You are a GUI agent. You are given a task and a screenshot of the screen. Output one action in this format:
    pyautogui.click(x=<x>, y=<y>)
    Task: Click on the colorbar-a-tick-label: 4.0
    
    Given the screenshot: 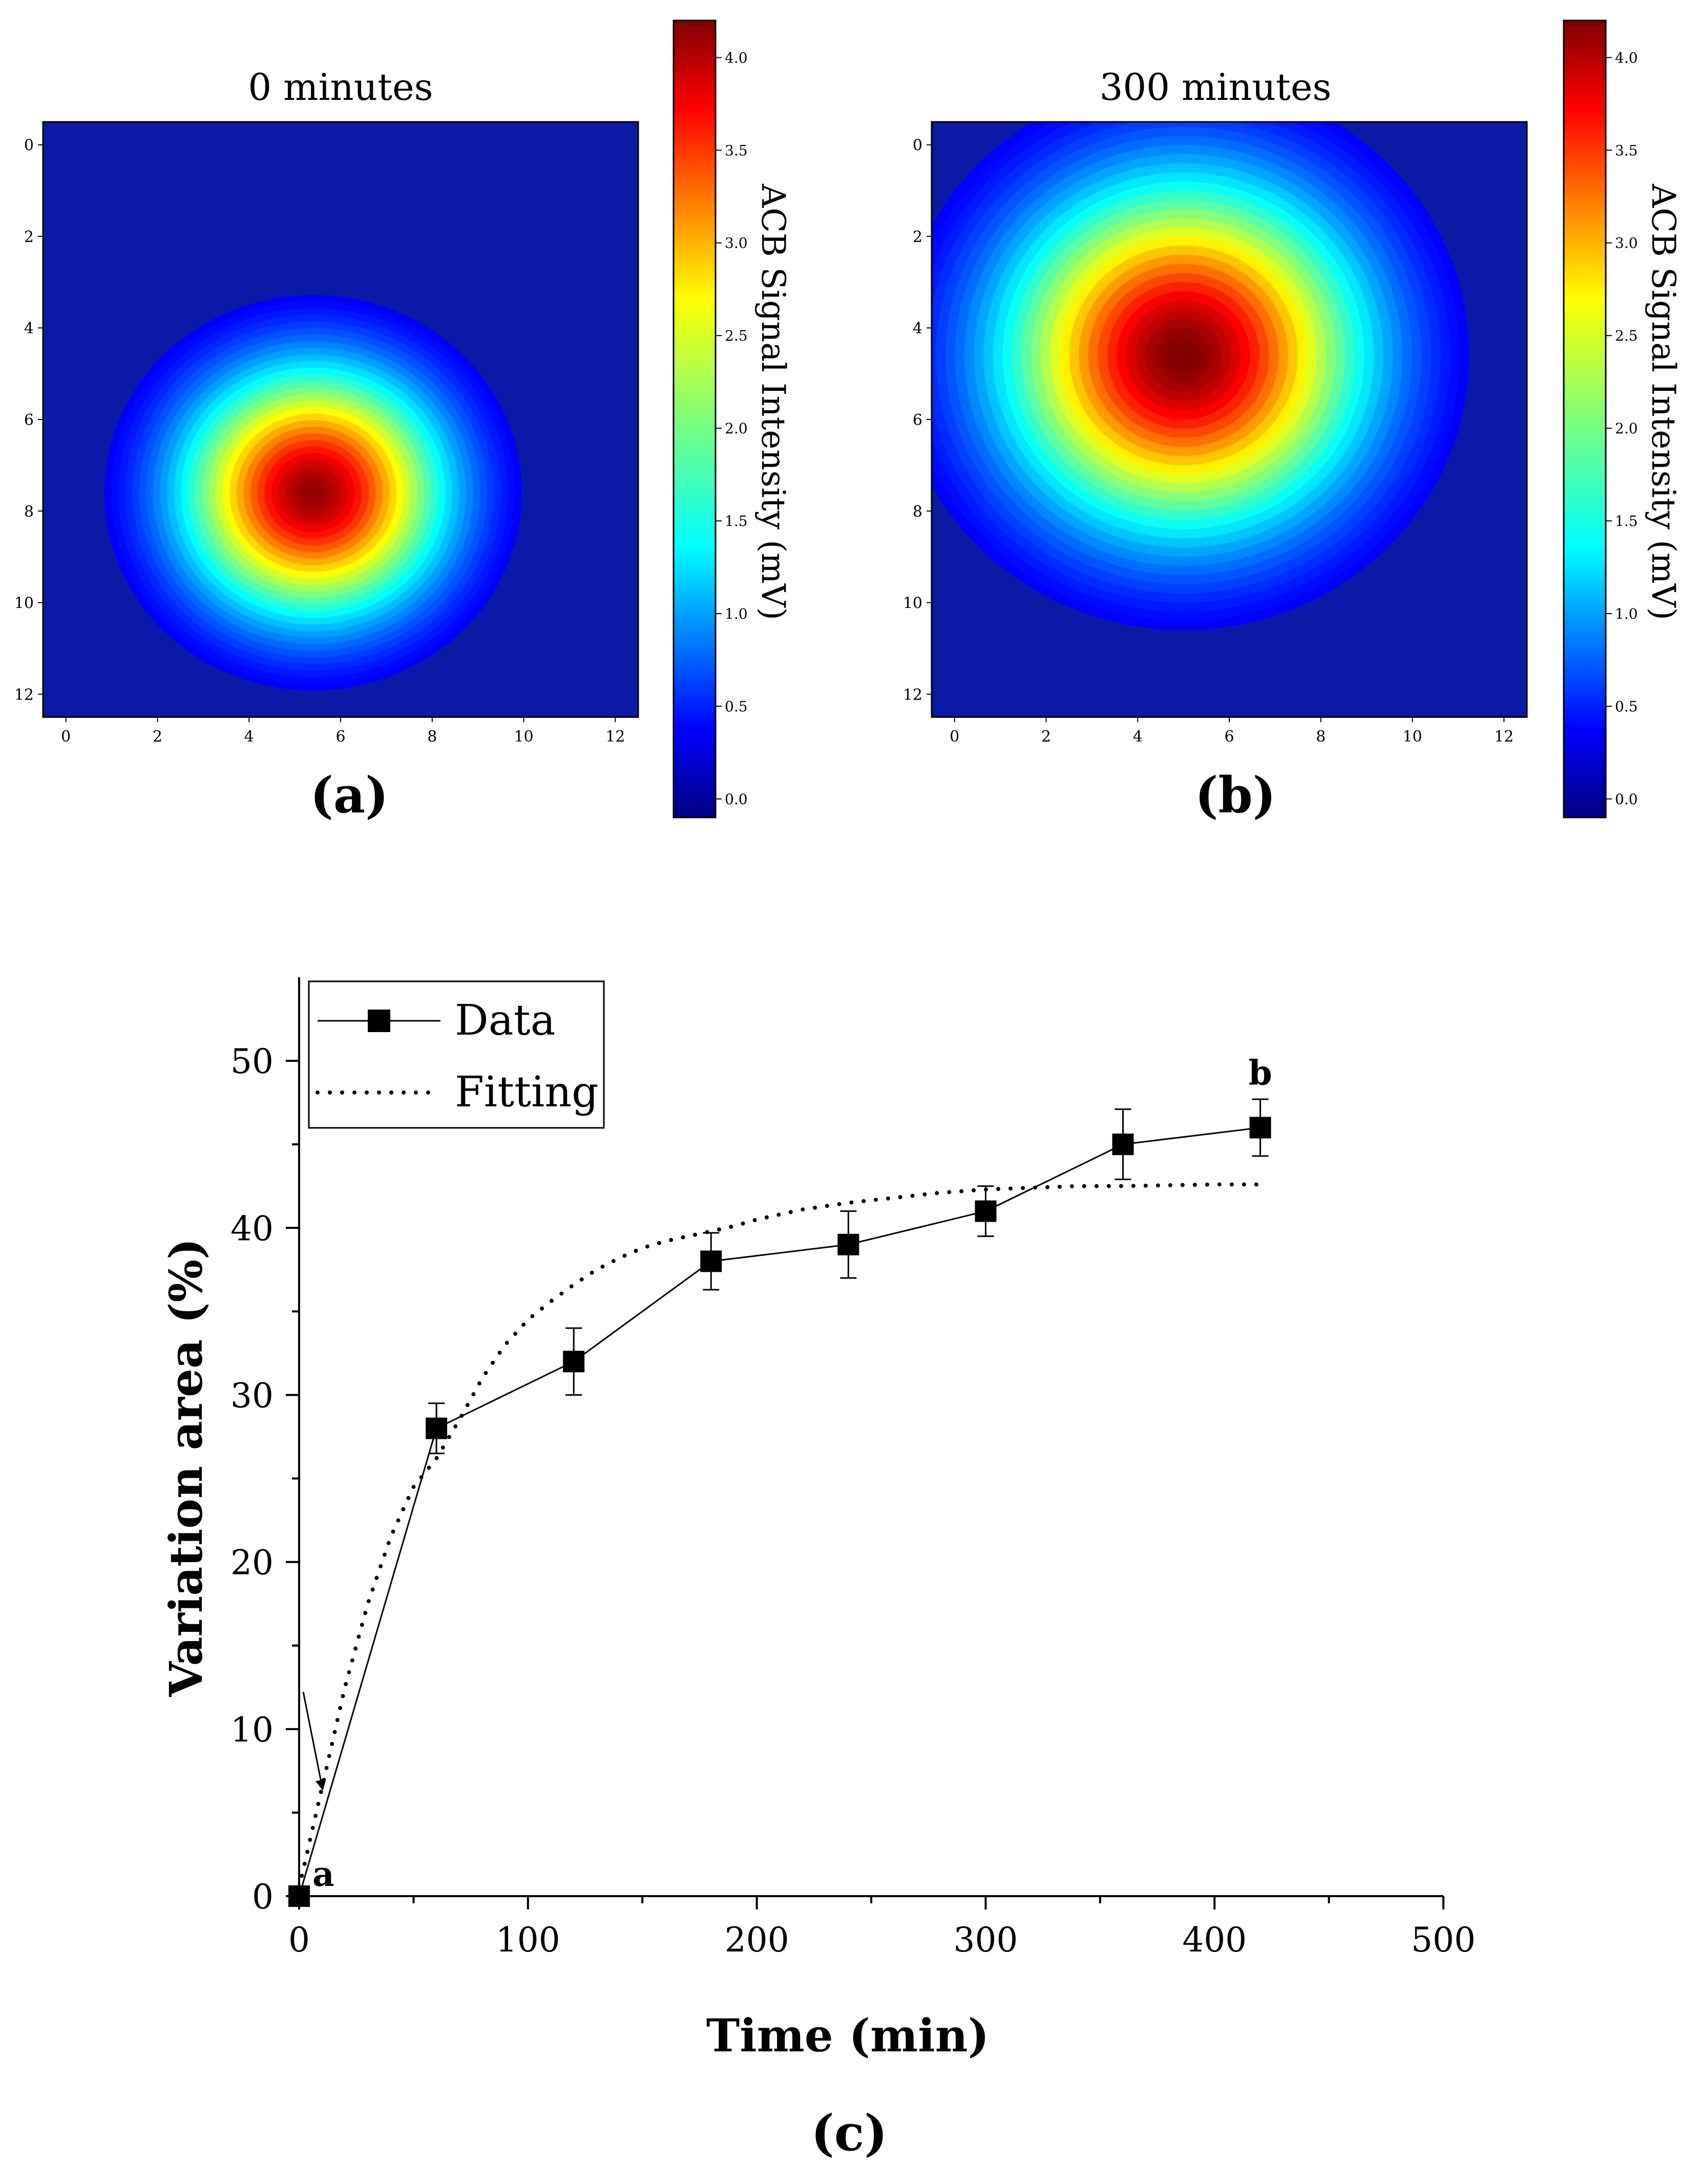 What is the action you would take?
    pyautogui.click(x=736, y=57)
    